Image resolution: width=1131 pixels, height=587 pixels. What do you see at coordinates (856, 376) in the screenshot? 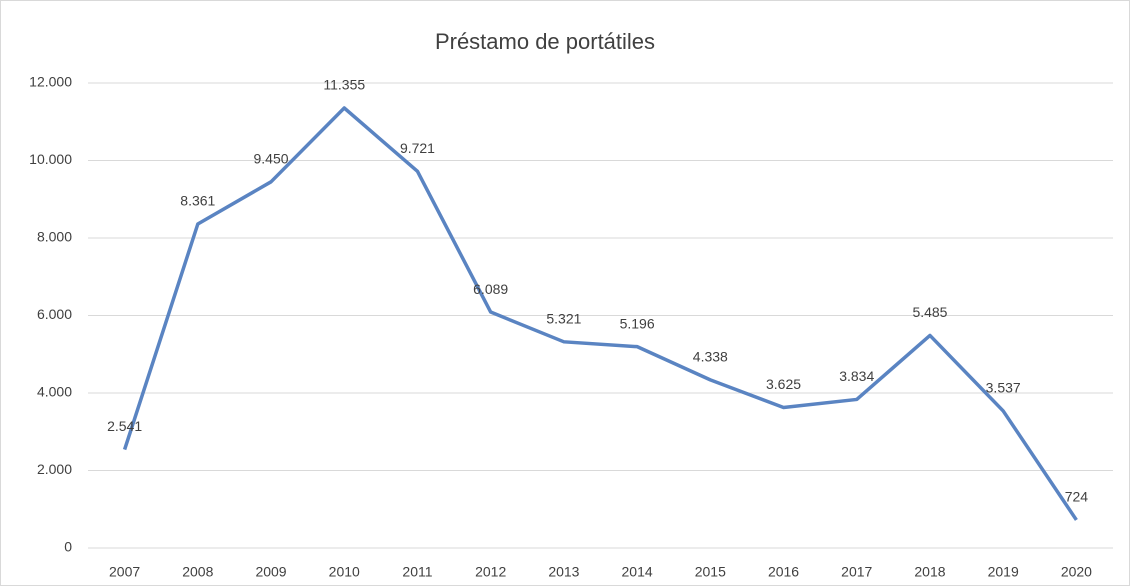
I see `data-label: 3.834` at bounding box center [856, 376].